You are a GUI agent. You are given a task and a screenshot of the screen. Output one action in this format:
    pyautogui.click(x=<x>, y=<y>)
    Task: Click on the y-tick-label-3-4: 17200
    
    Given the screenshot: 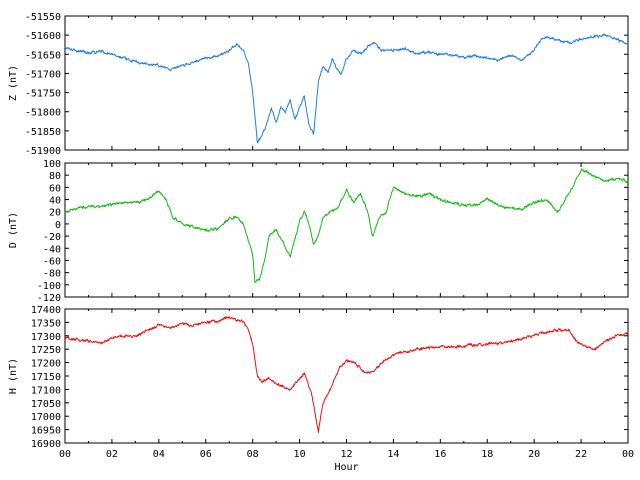 What is the action you would take?
    pyautogui.click(x=46, y=364)
    